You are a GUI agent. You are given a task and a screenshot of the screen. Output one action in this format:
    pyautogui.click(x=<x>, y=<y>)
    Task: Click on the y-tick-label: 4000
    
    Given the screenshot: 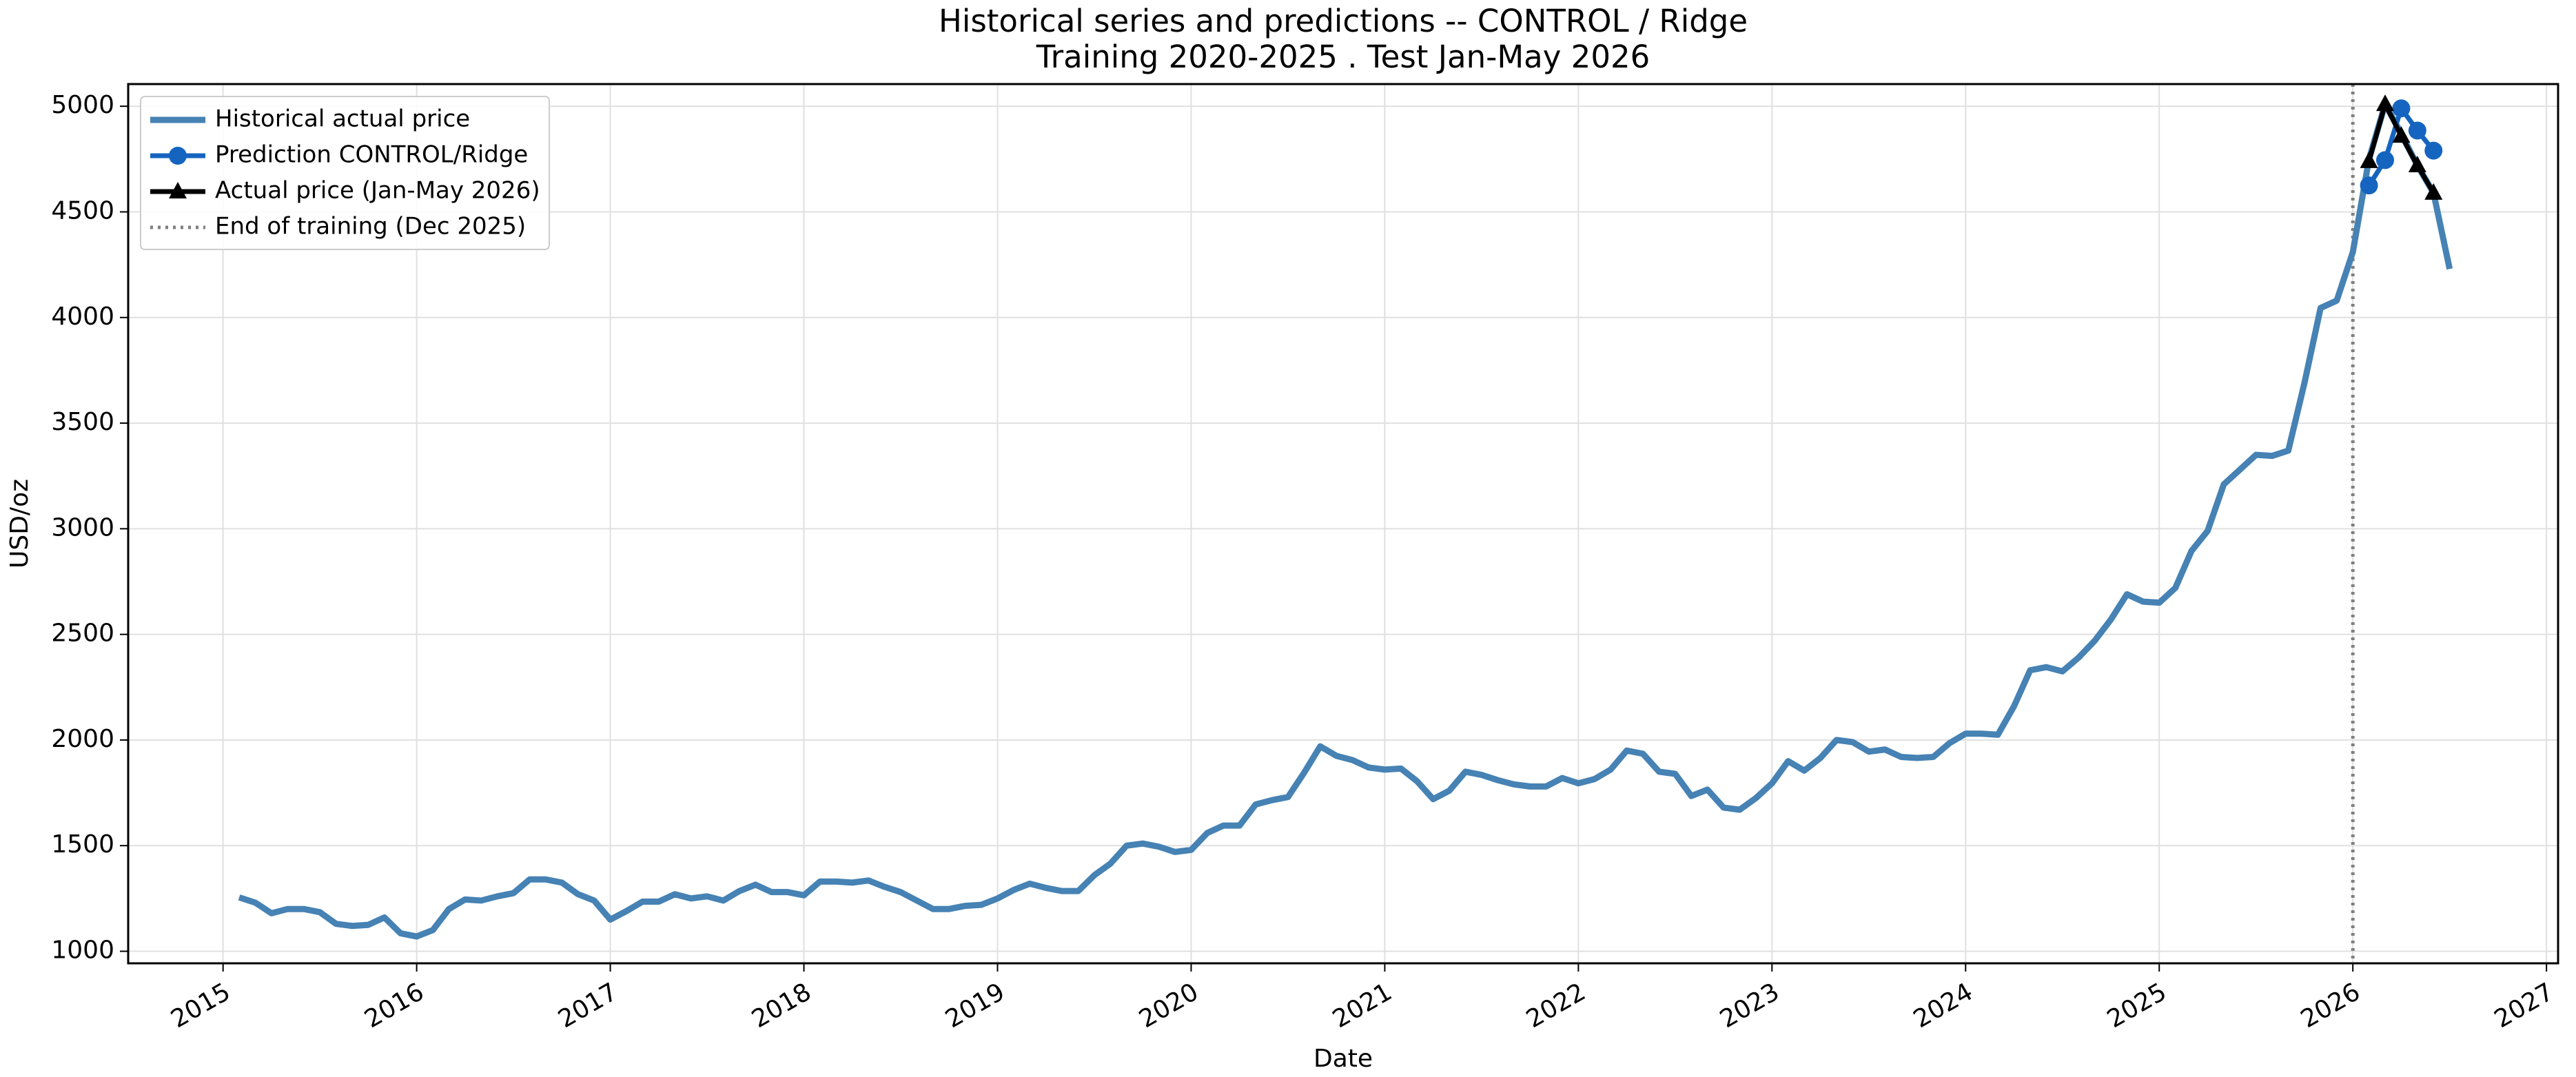 What is the action you would take?
    pyautogui.click(x=82, y=316)
    